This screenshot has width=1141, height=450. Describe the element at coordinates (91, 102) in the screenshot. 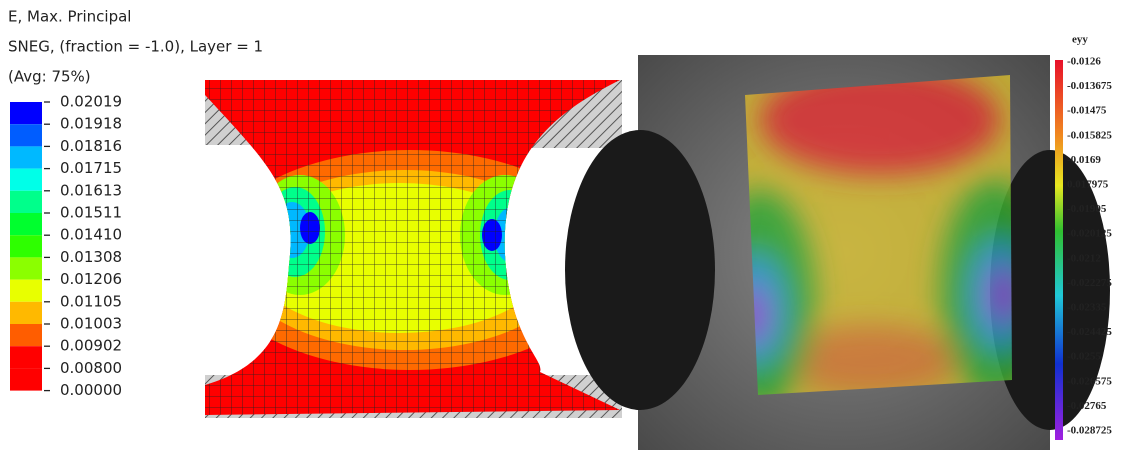

I see `legend-label: 0.02019` at that location.